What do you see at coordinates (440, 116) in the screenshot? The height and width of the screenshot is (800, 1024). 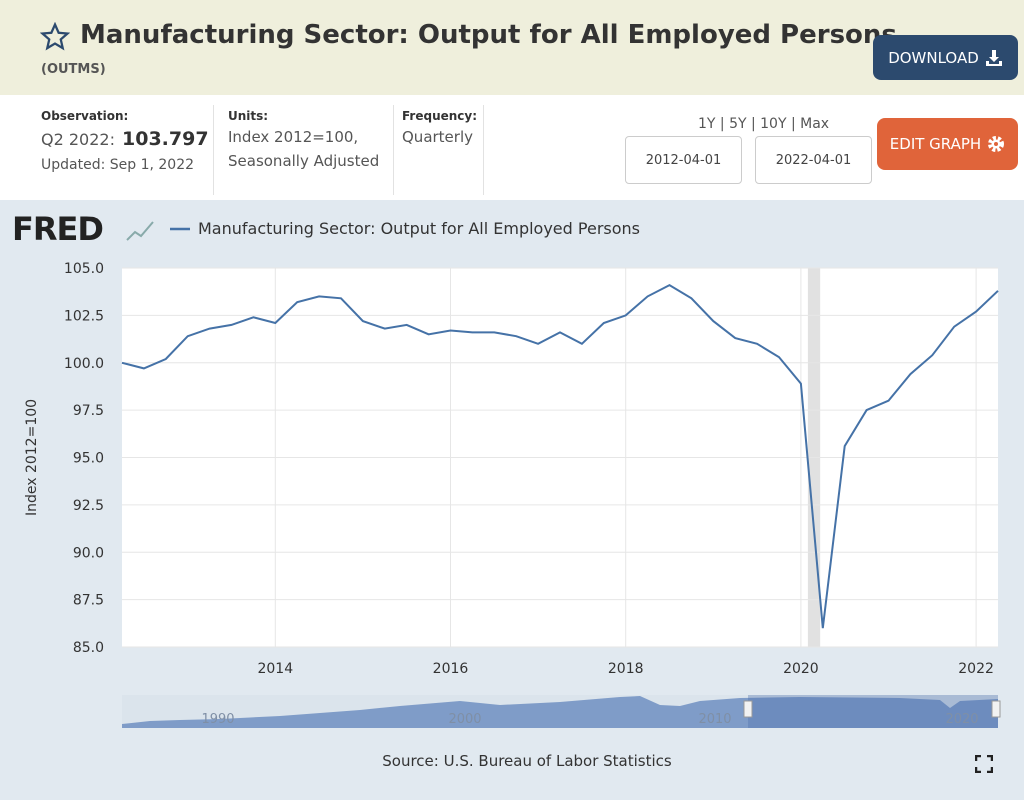 I see `frequency-label: Frequency:` at bounding box center [440, 116].